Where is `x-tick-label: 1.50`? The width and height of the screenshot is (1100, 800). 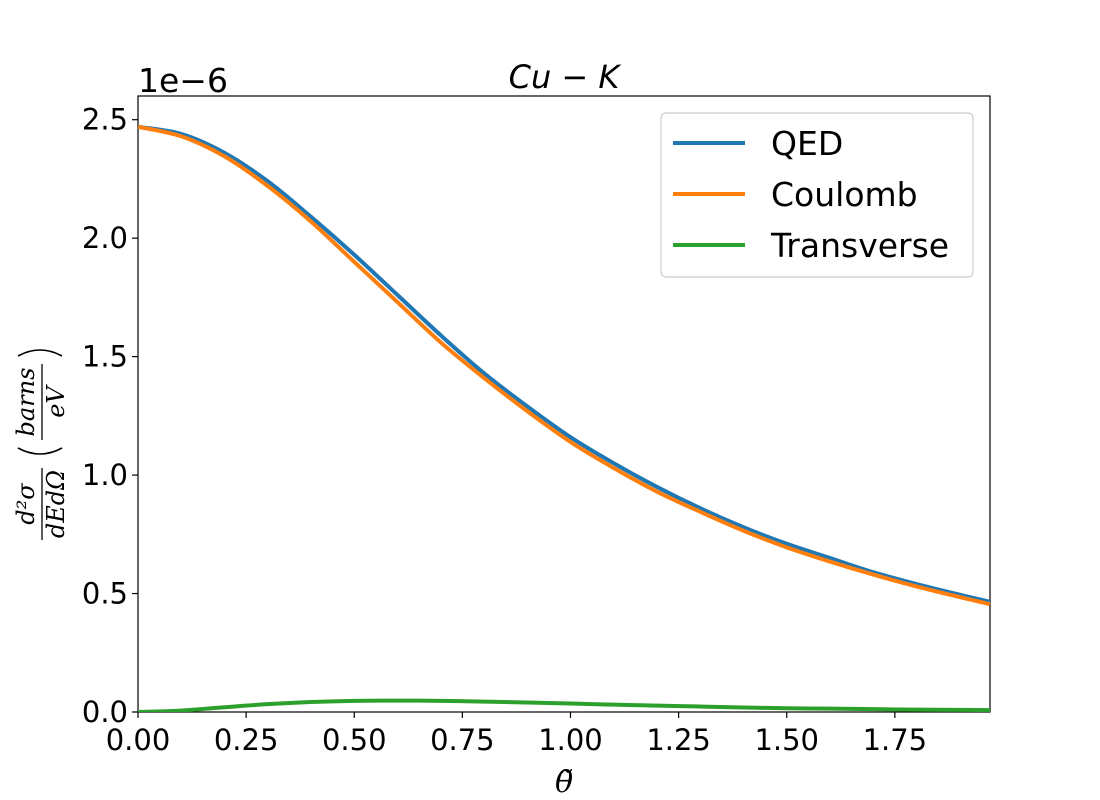 x-tick-label: 1.50 is located at coordinates (786, 740).